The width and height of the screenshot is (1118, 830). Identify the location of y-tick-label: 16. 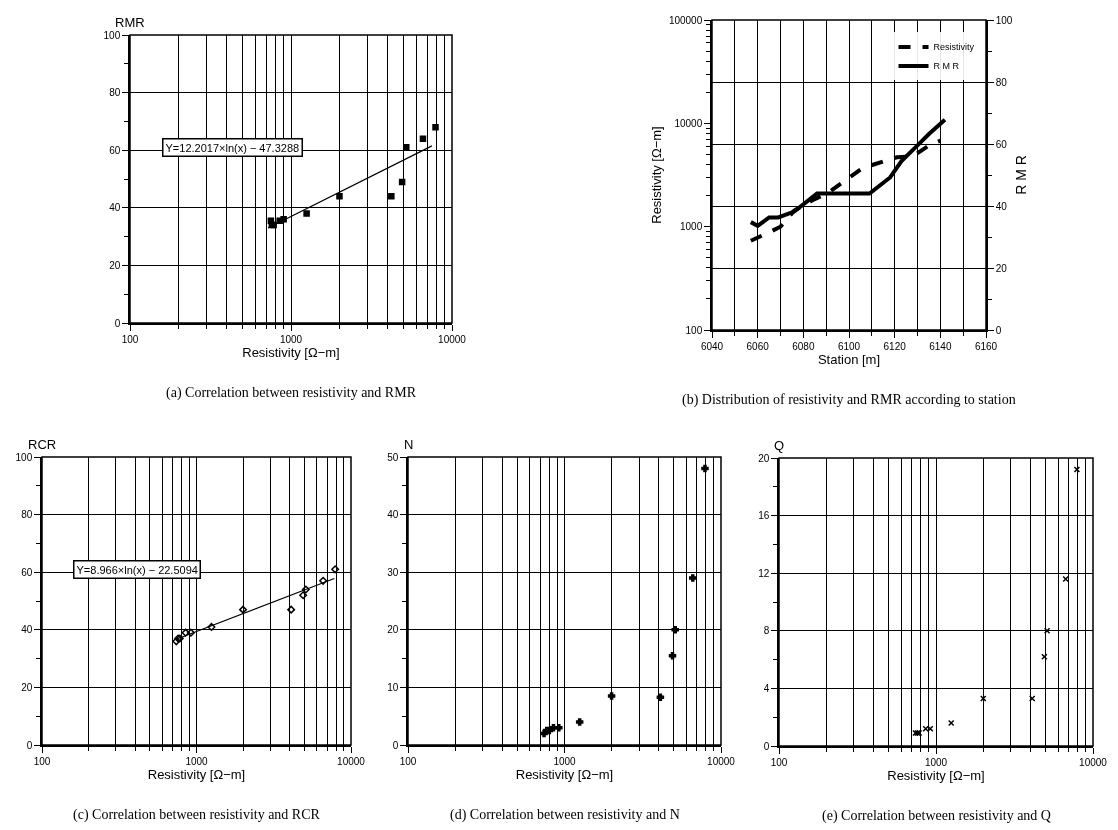
(764, 516).